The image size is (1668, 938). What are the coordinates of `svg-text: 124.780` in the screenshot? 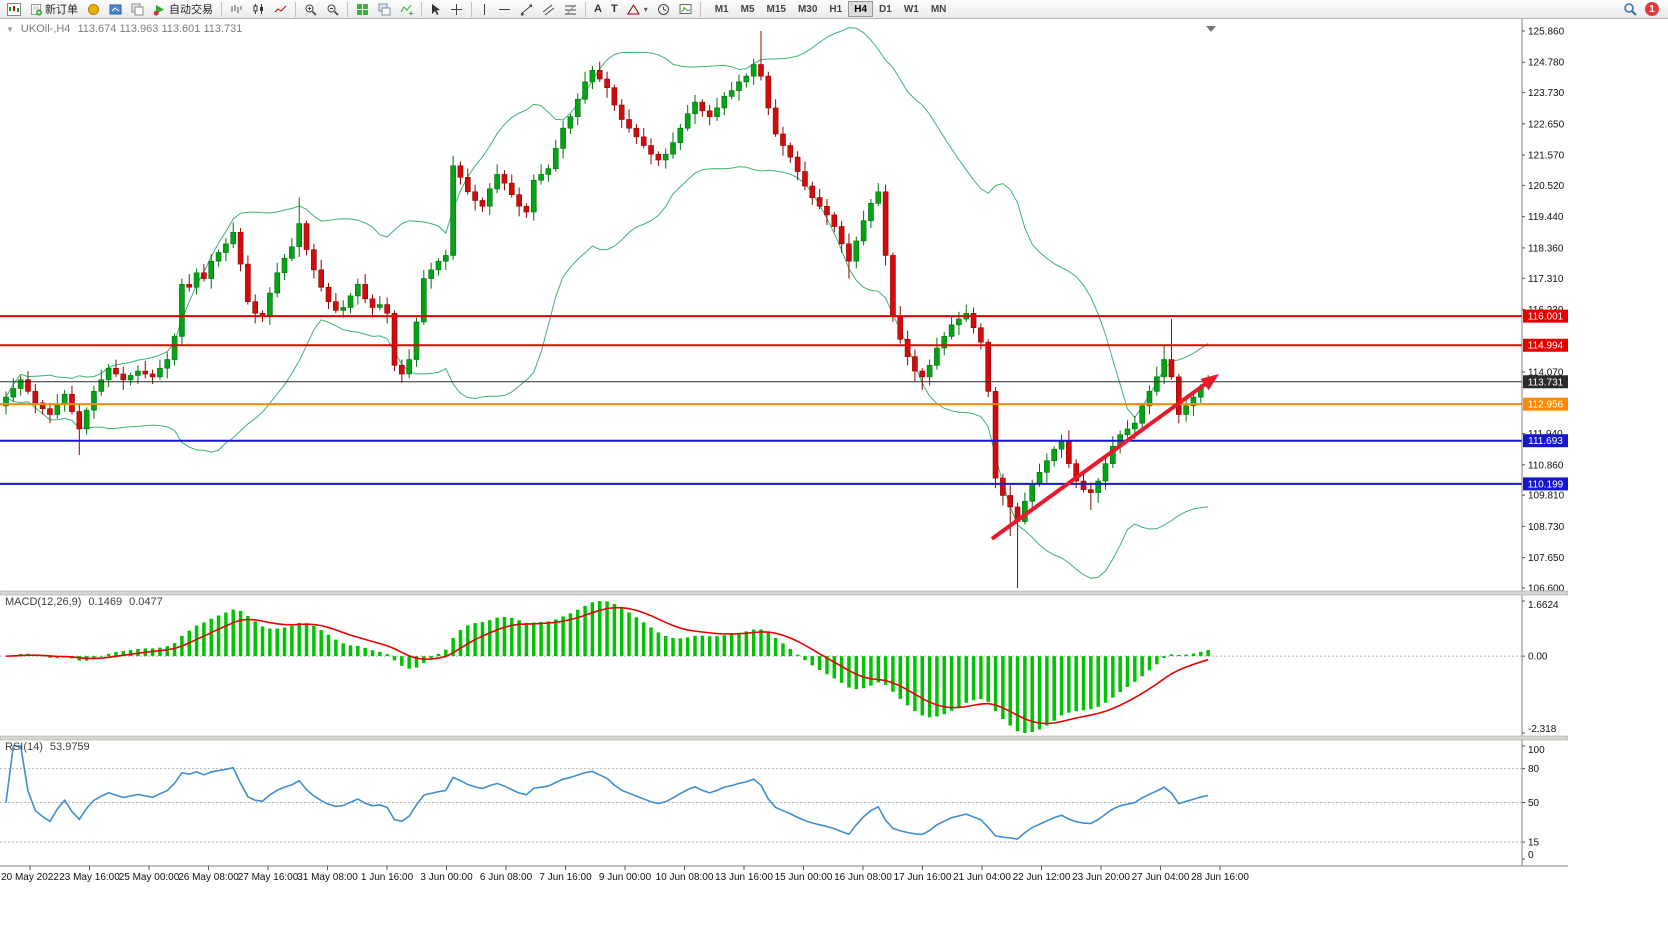 It's located at (1546, 63).